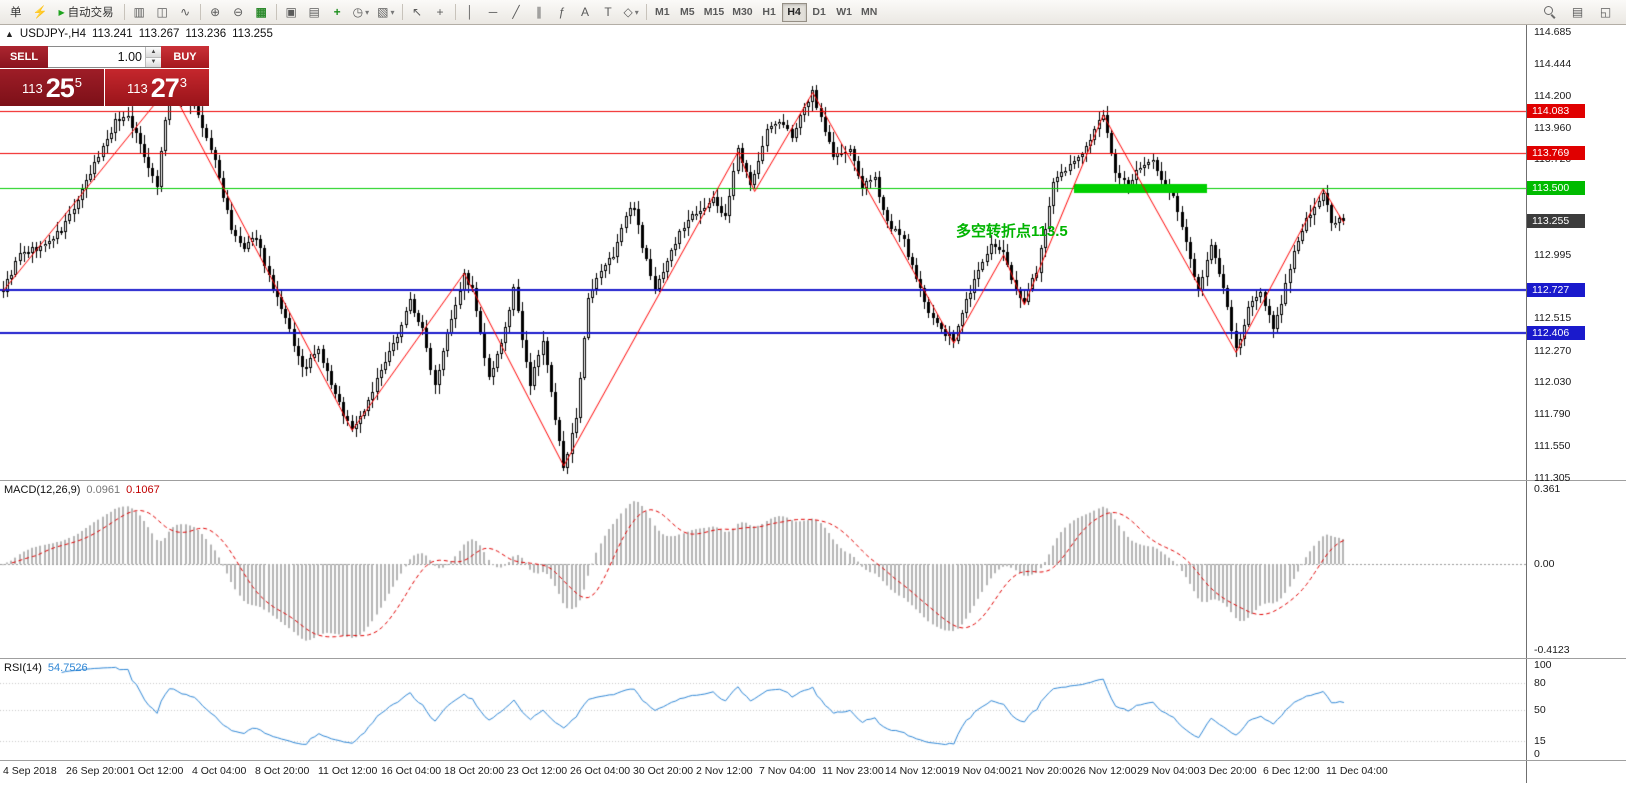 This screenshot has height=807, width=1626. What do you see at coordinates (385, 12) in the screenshot?
I see `template-icon: ▧ ▾` at bounding box center [385, 12].